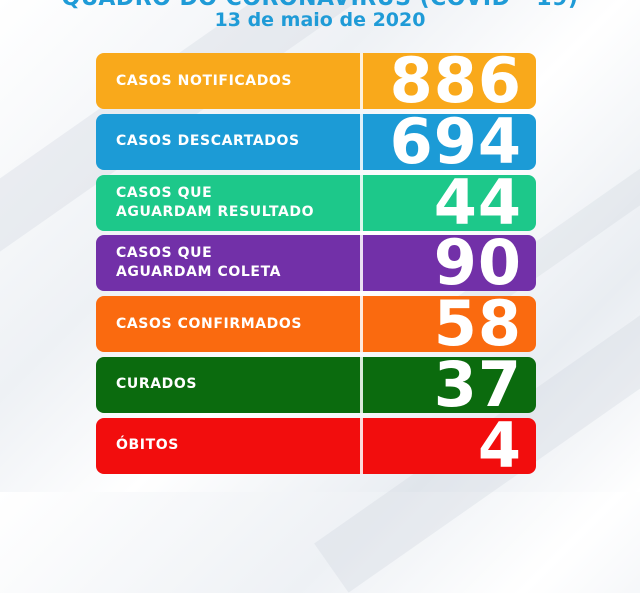 Image resolution: width=640 pixels, height=593 pixels. What do you see at coordinates (209, 323) in the screenshot?
I see `row-label: CASOS CONFIRMADOS` at bounding box center [209, 323].